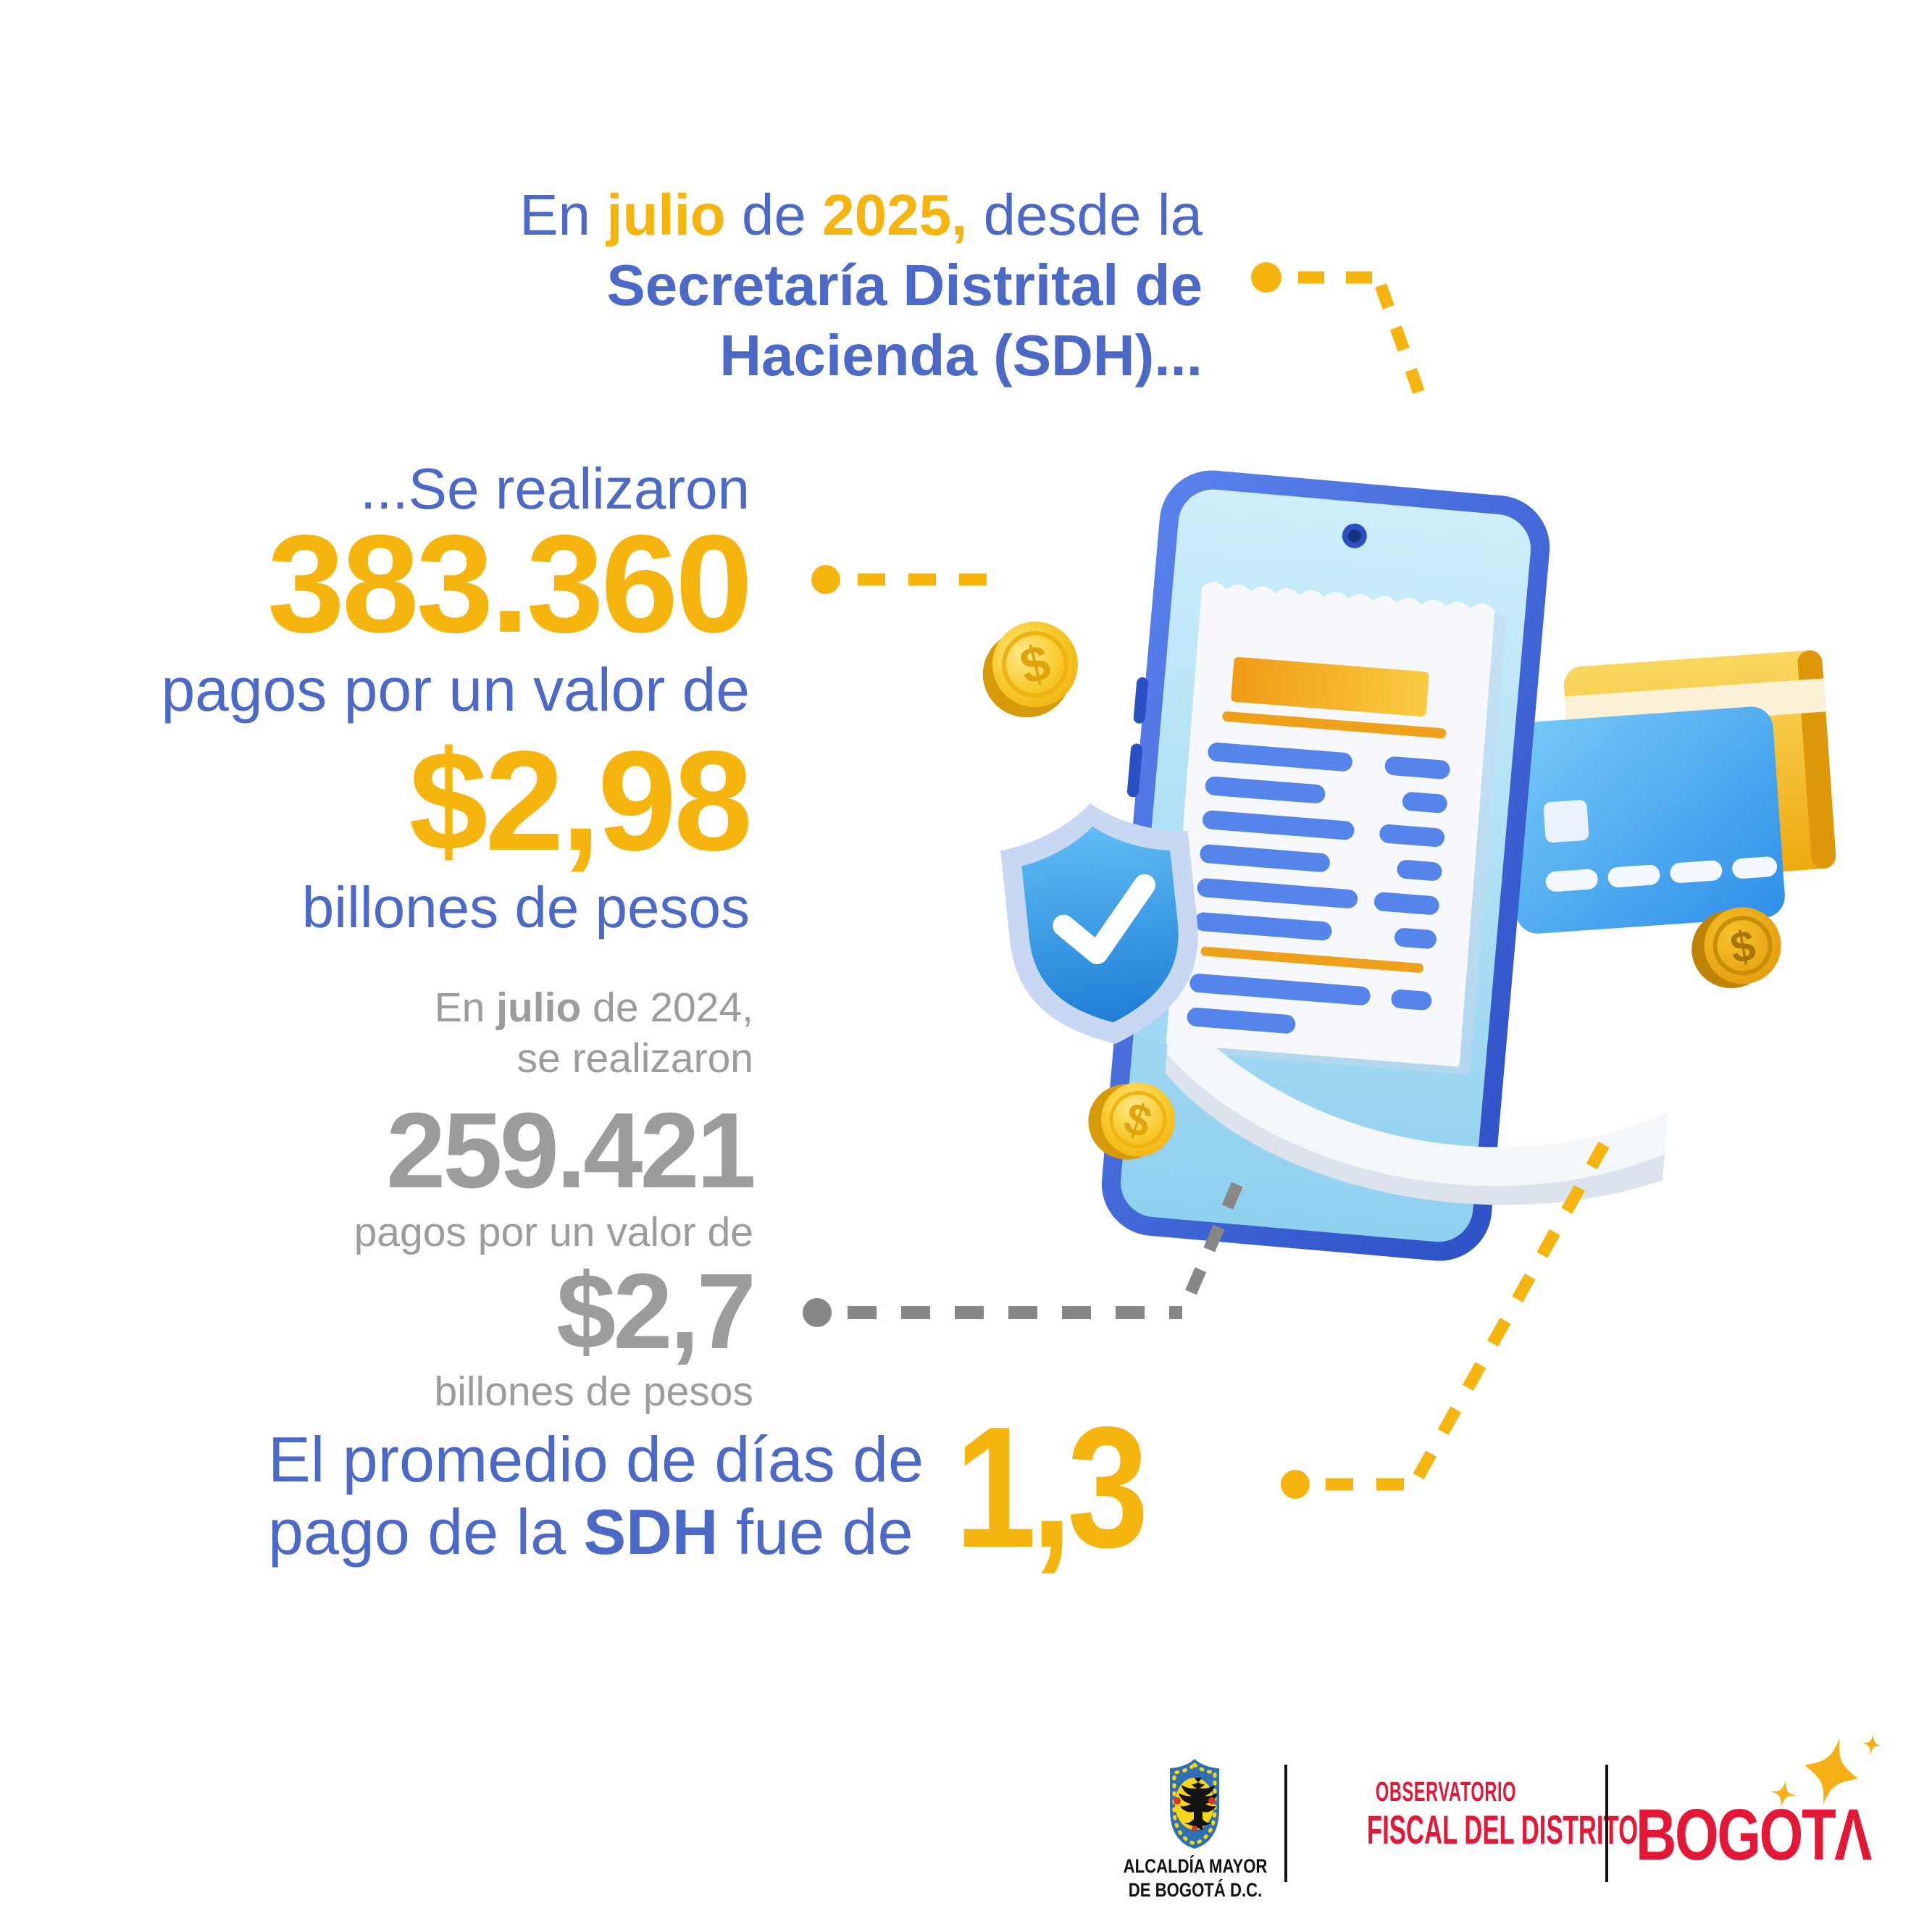  What do you see at coordinates (1194, 1804) in the screenshot?
I see `alcaldia-crest-icon` at bounding box center [1194, 1804].